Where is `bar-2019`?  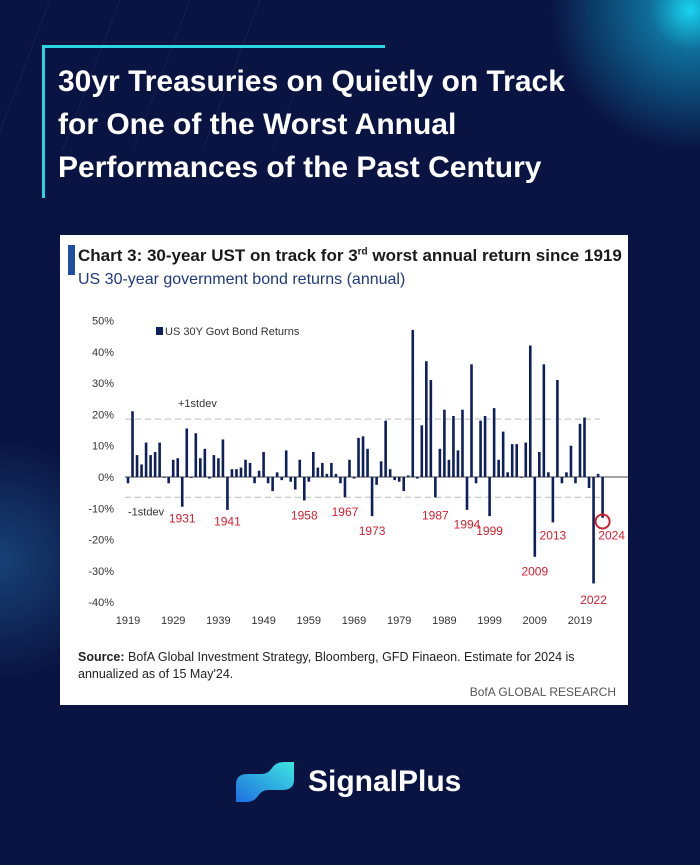 bar-2019 is located at coordinates (580, 450).